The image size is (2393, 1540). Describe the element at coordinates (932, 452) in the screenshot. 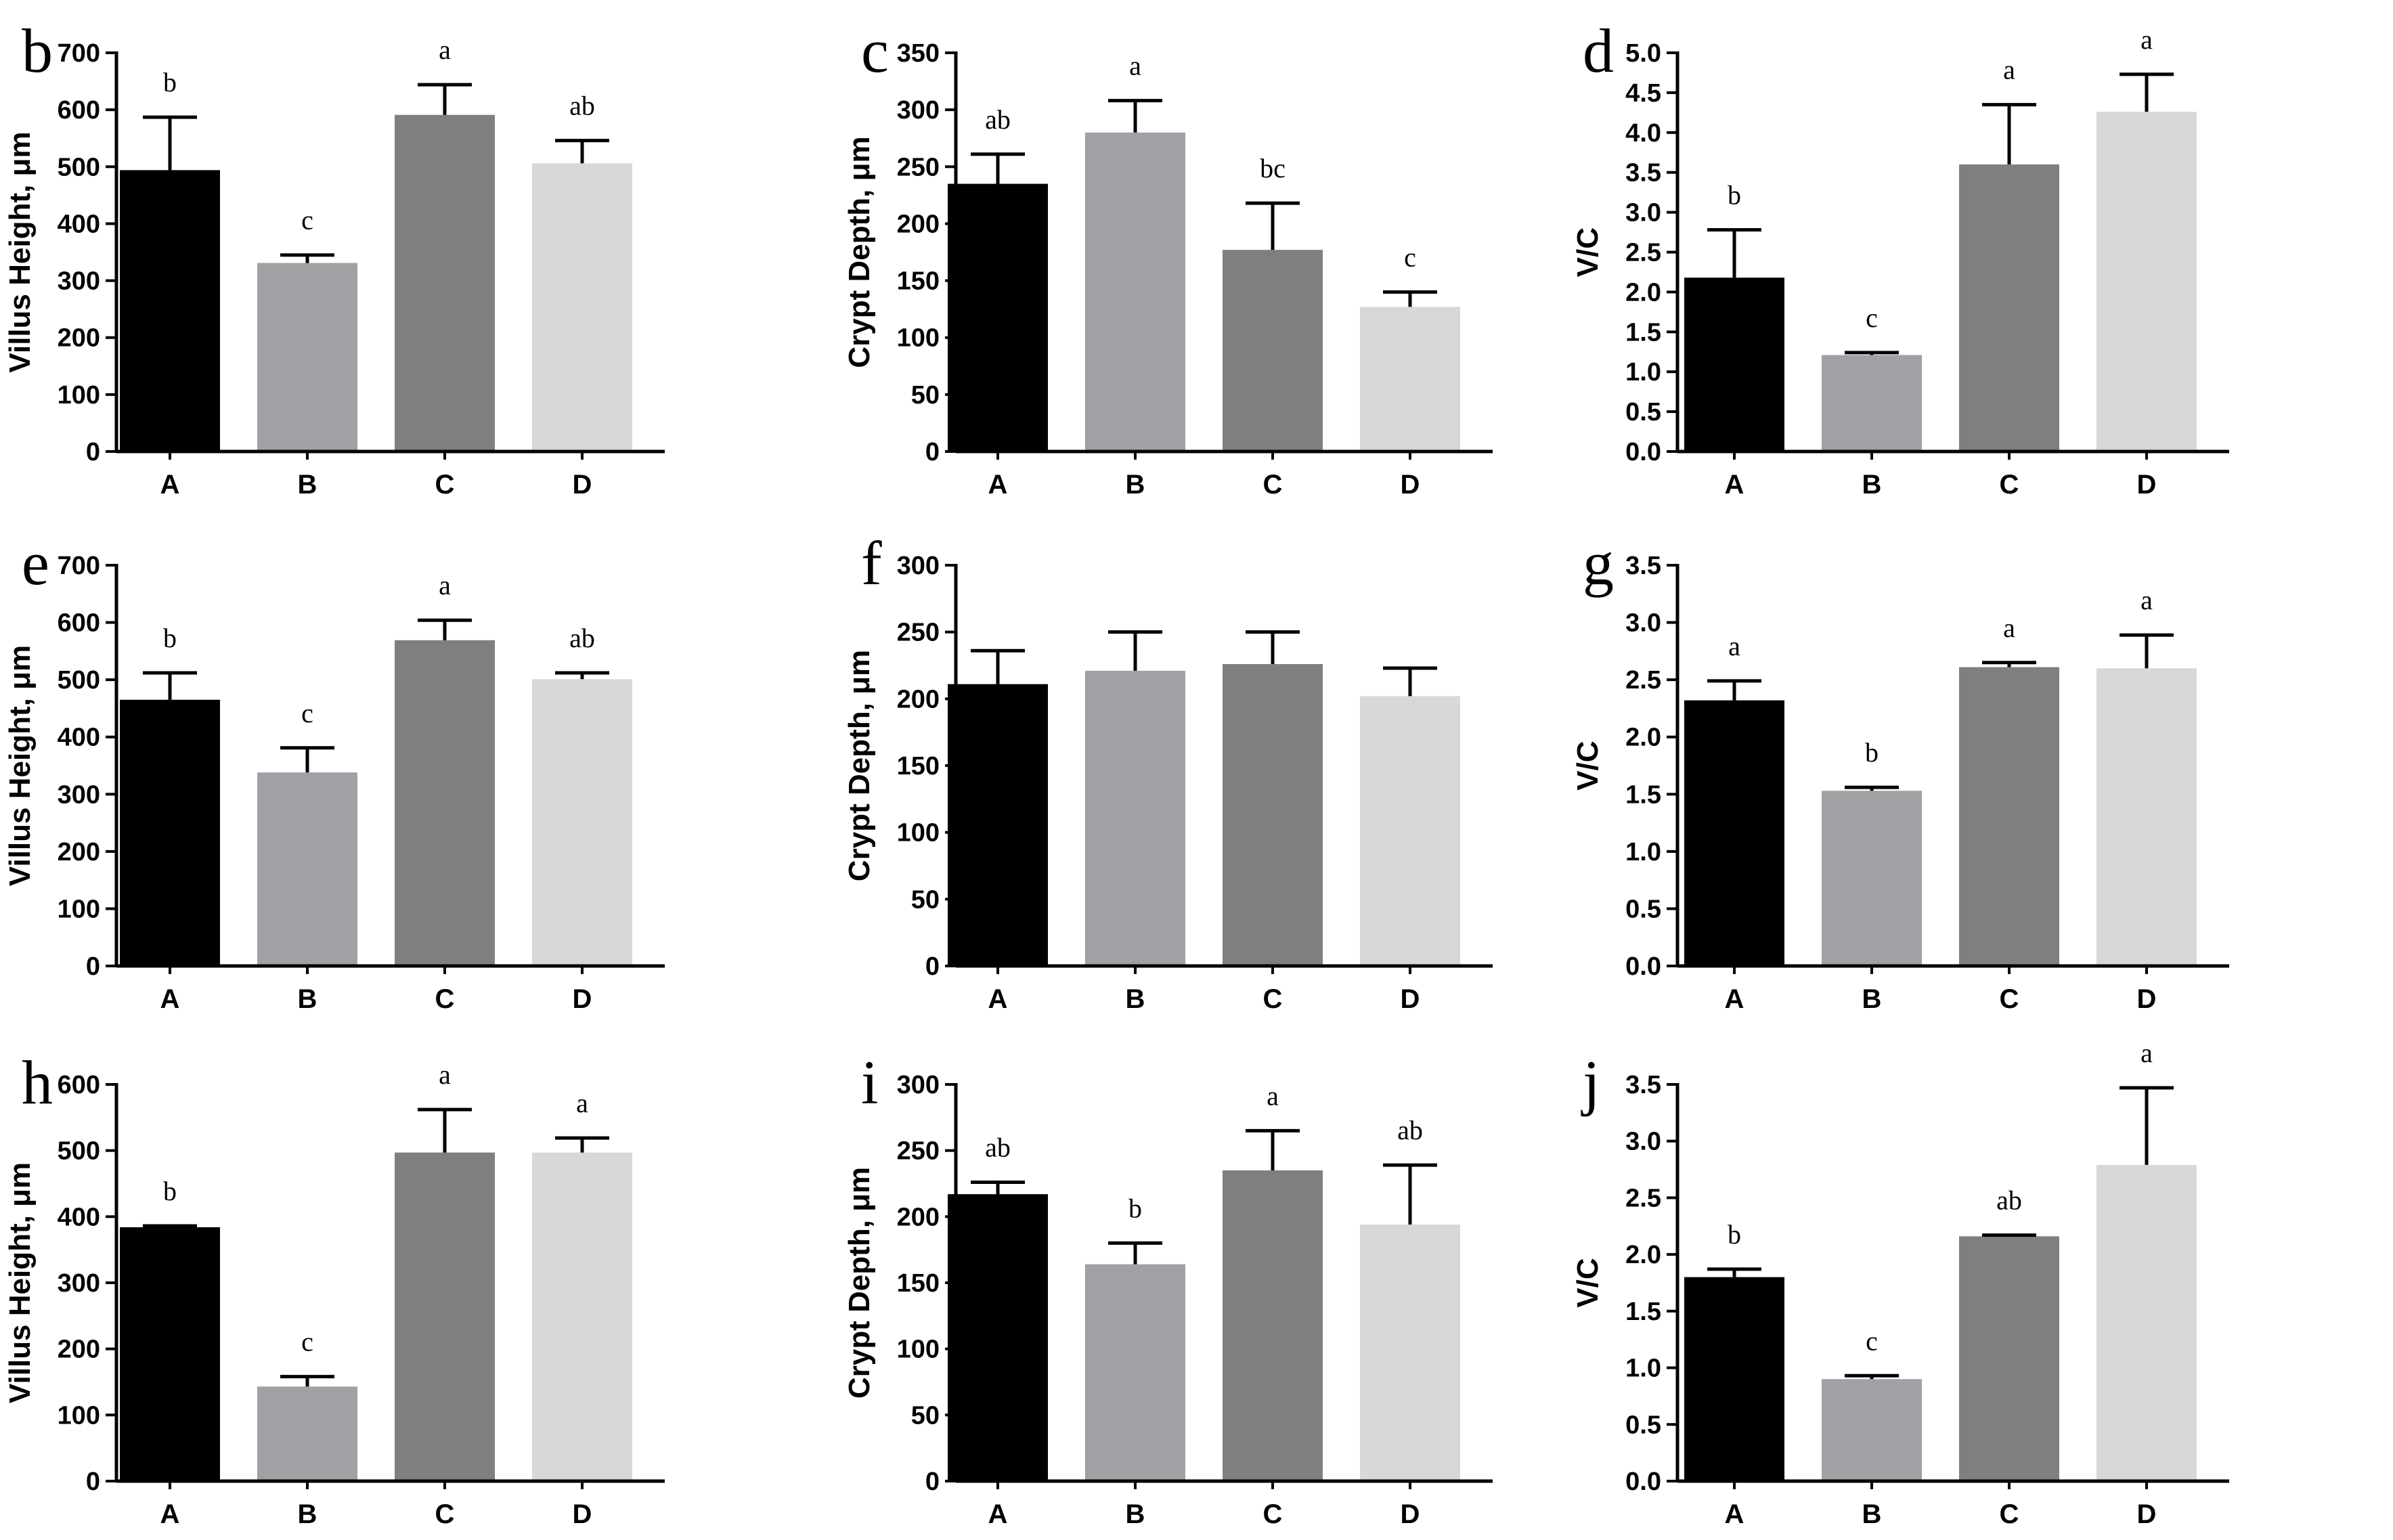

I see `y-tick-label-c: 0` at that location.